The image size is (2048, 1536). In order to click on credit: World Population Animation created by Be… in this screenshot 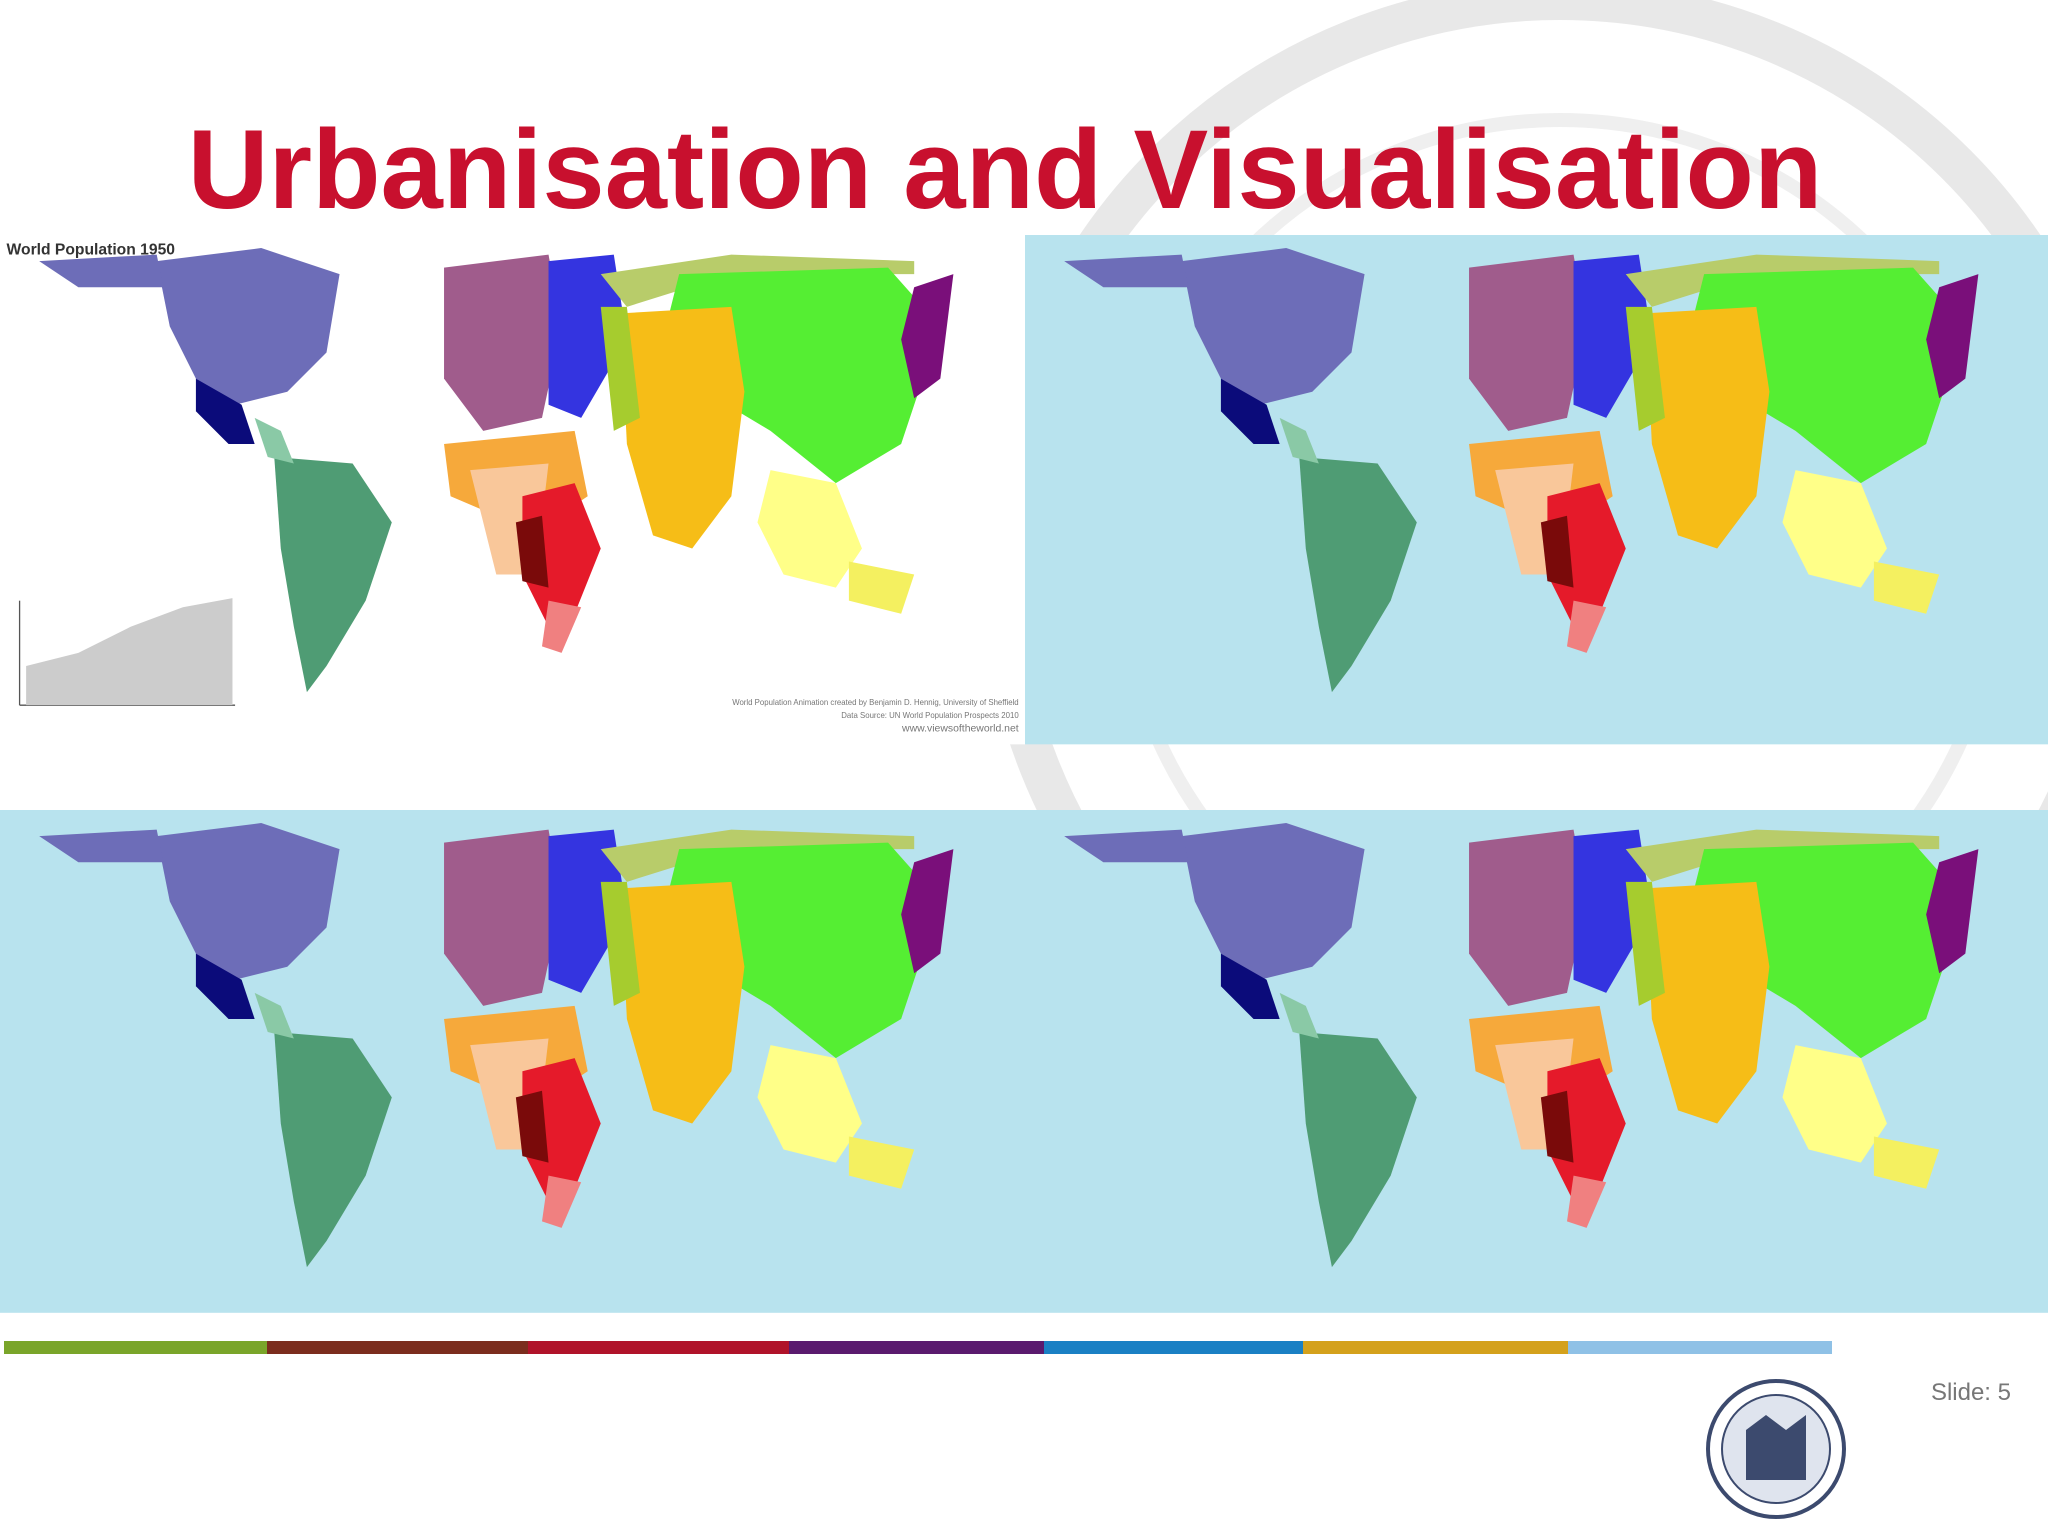, I will do `click(875, 702)`.